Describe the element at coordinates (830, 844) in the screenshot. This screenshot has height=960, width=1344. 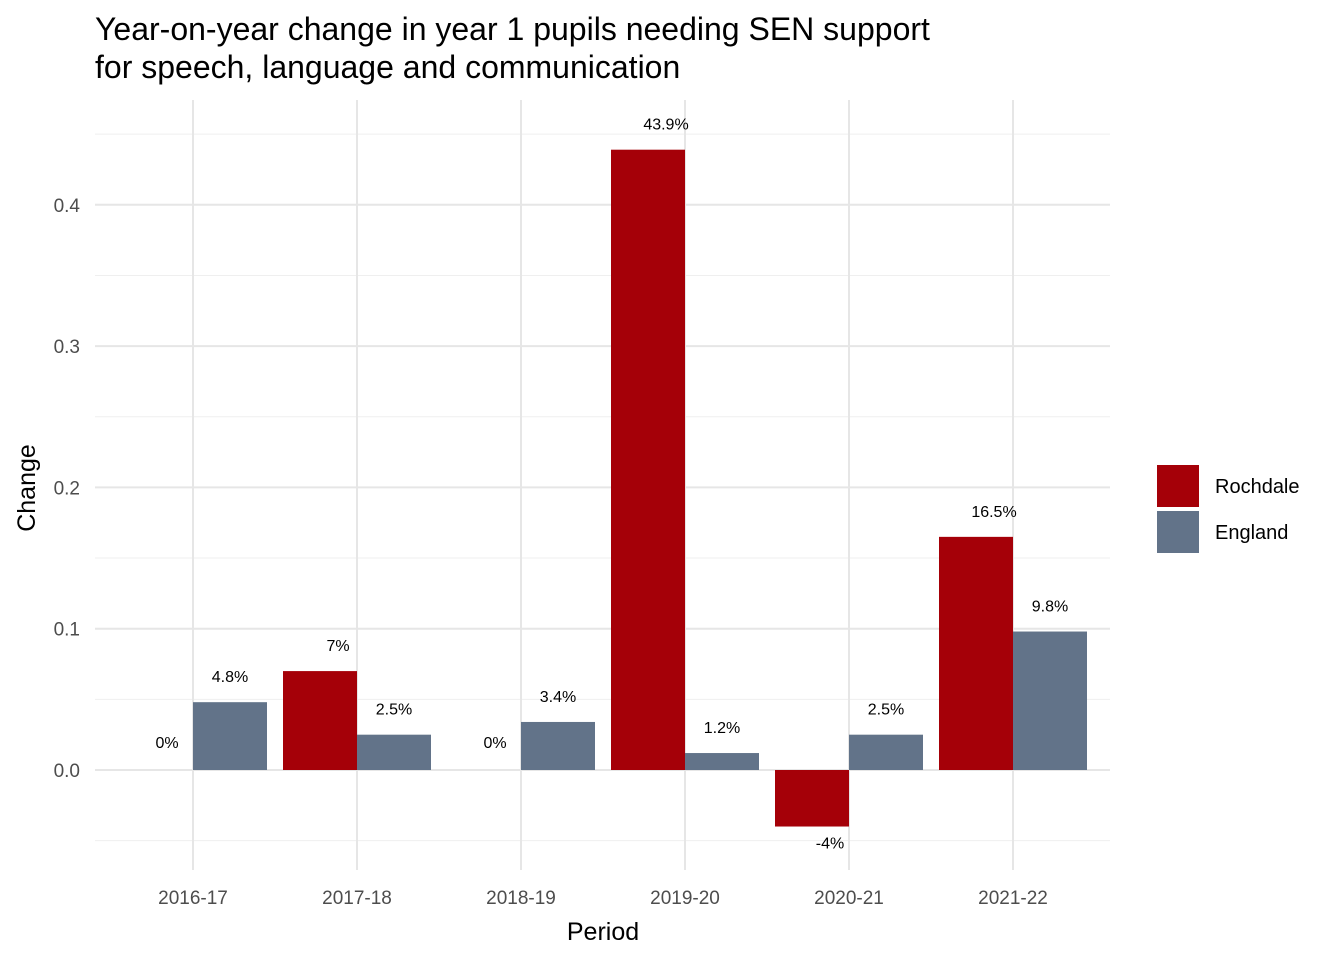
I see `data-label-rochdale-2020-21: -4%` at that location.